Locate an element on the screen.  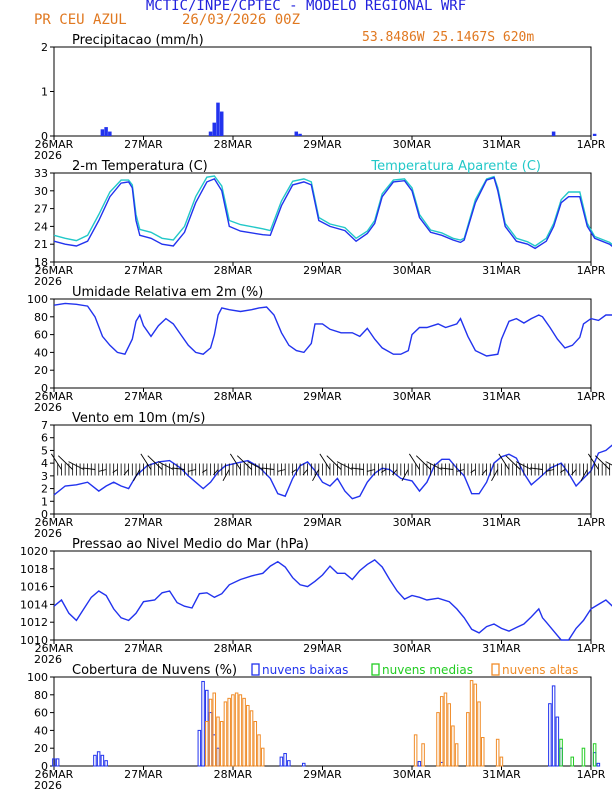
y-tick-label: 20 is located at coordinates (41, 370).